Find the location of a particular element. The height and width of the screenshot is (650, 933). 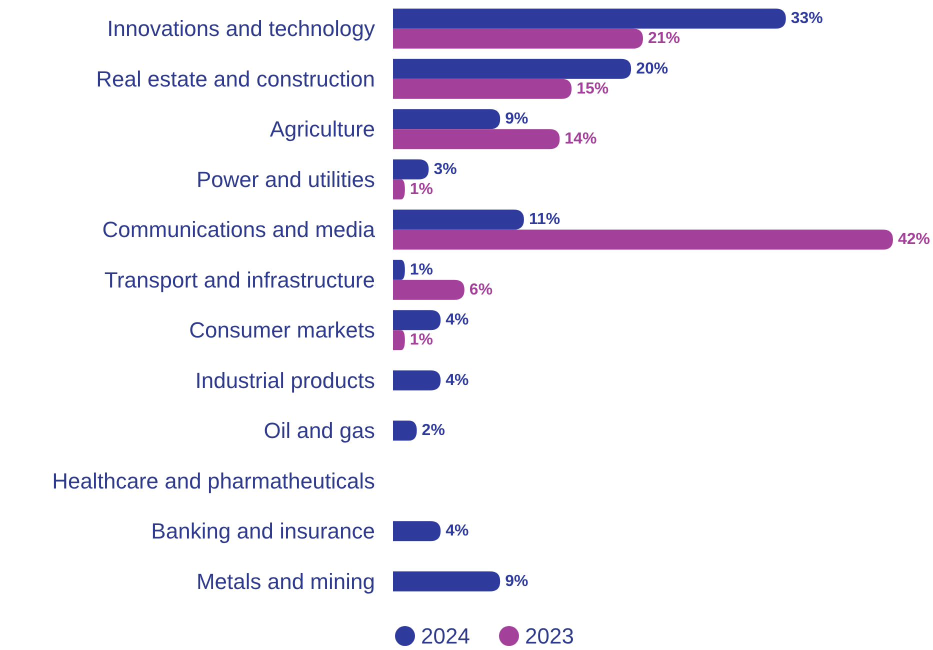

y-tick-label: Communications and media is located at coordinates (239, 229).